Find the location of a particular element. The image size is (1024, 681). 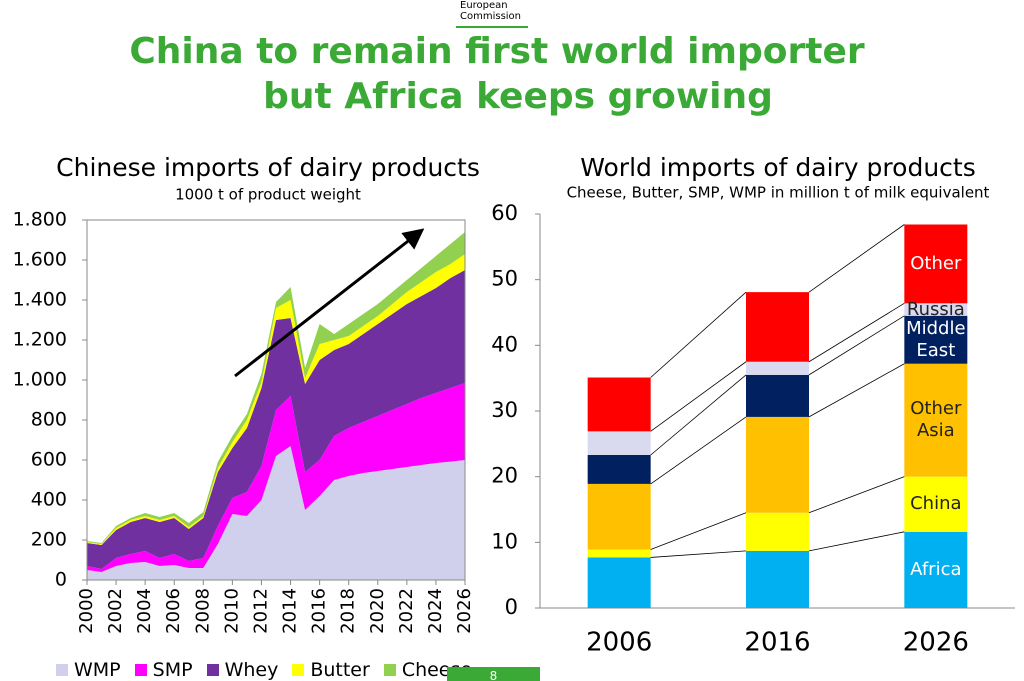

segment-label: Africa is located at coordinates (936, 569).